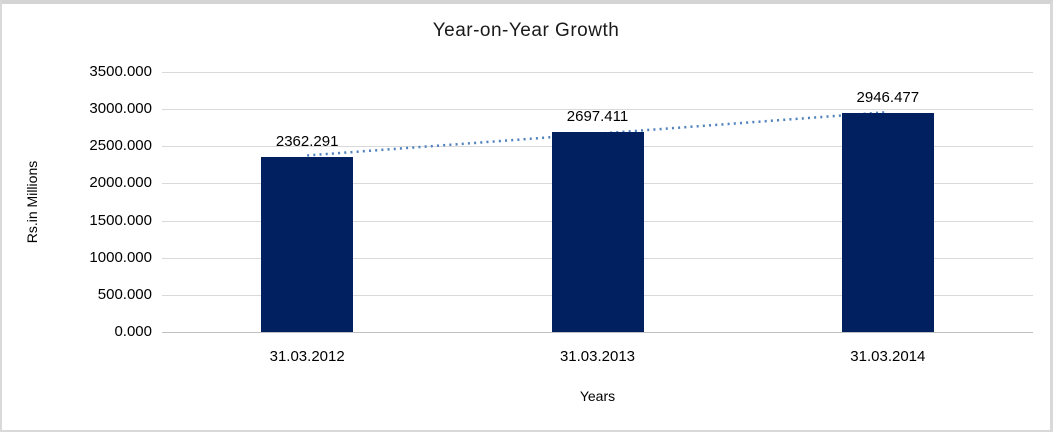  I want to click on bar-31.03.2012, so click(307, 244).